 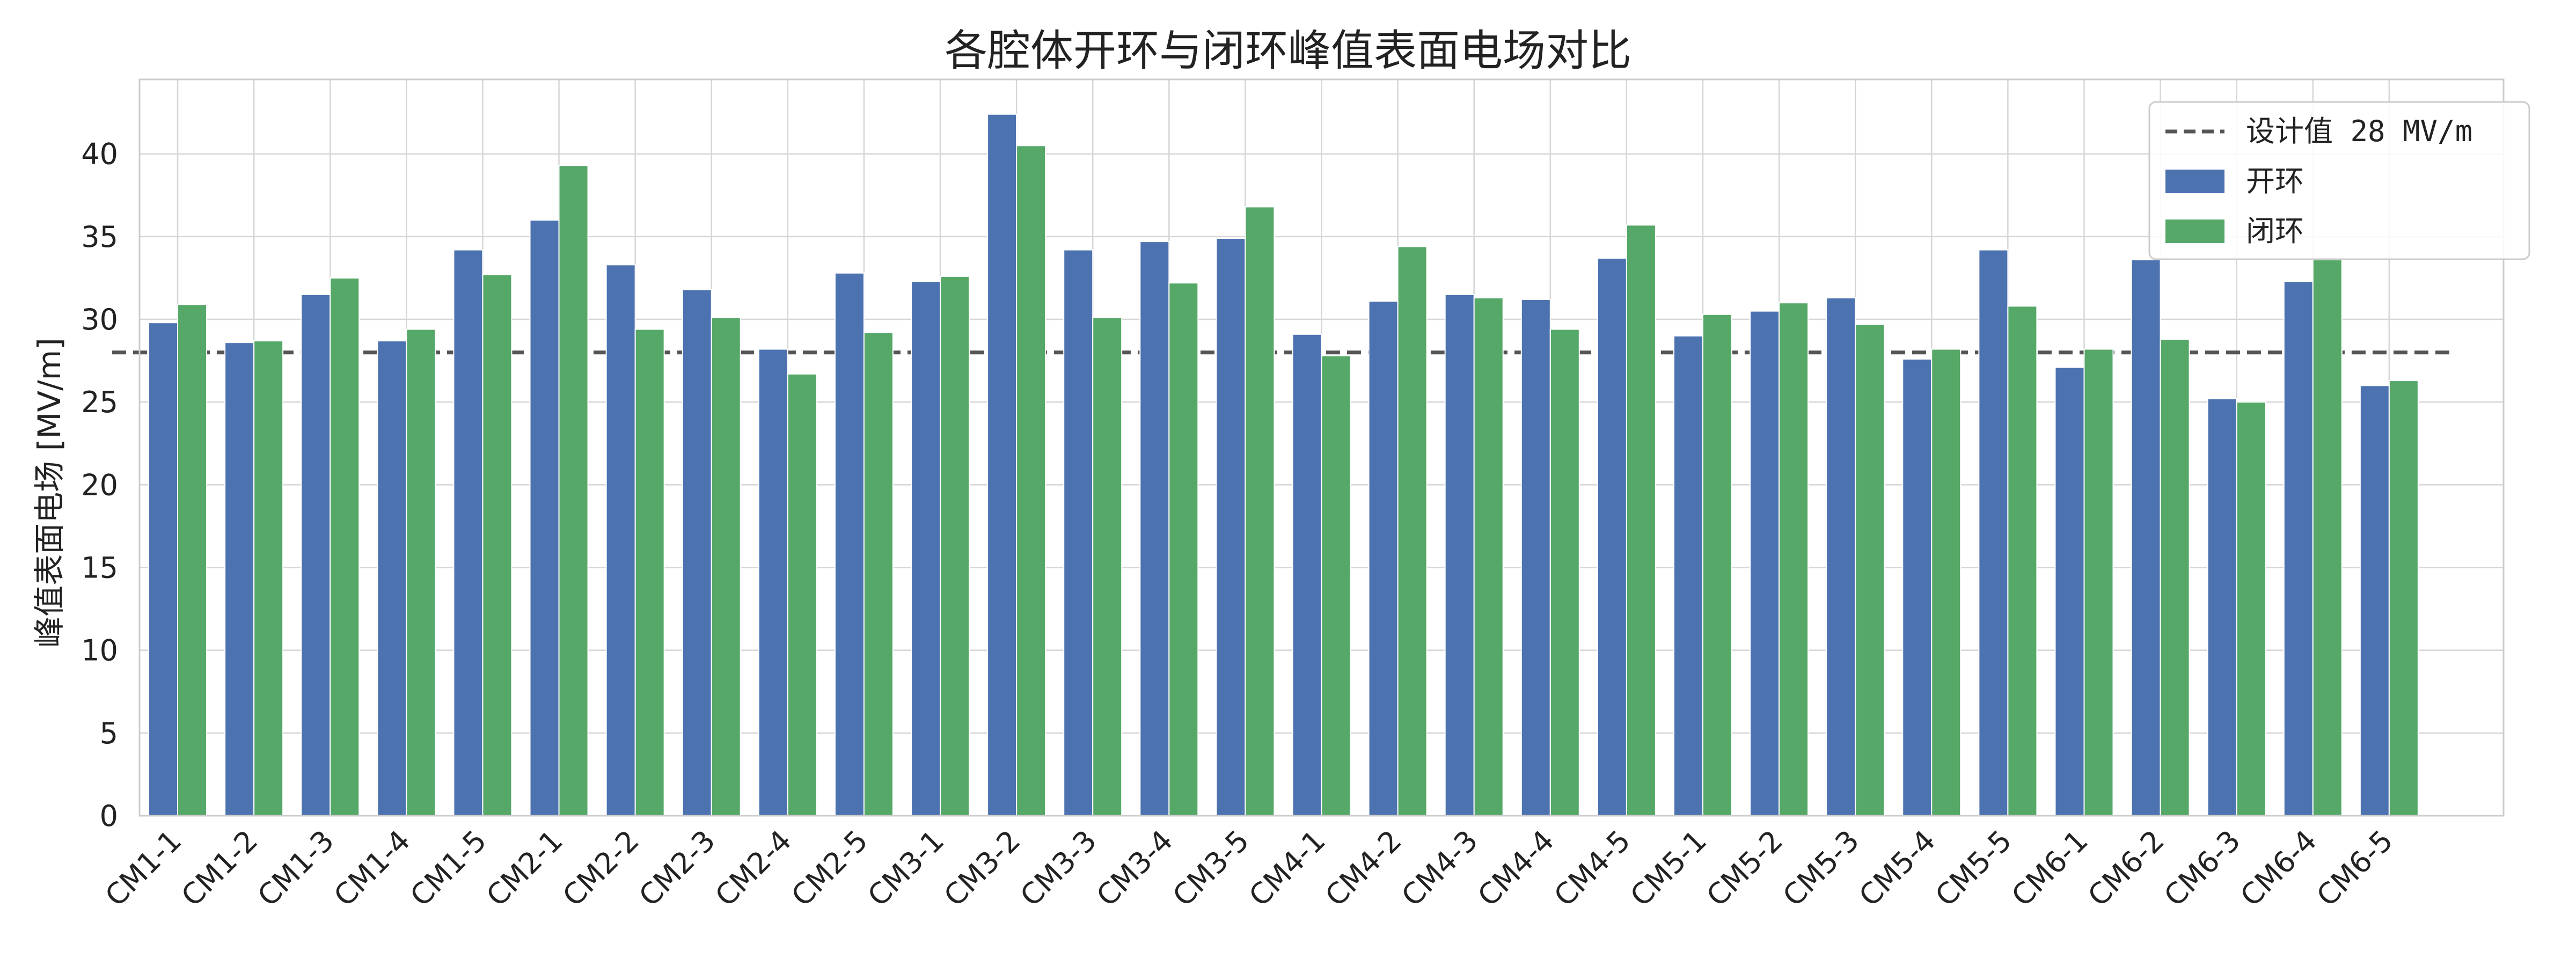 I want to click on x-tick-label: CM2-1, so click(x=524, y=868).